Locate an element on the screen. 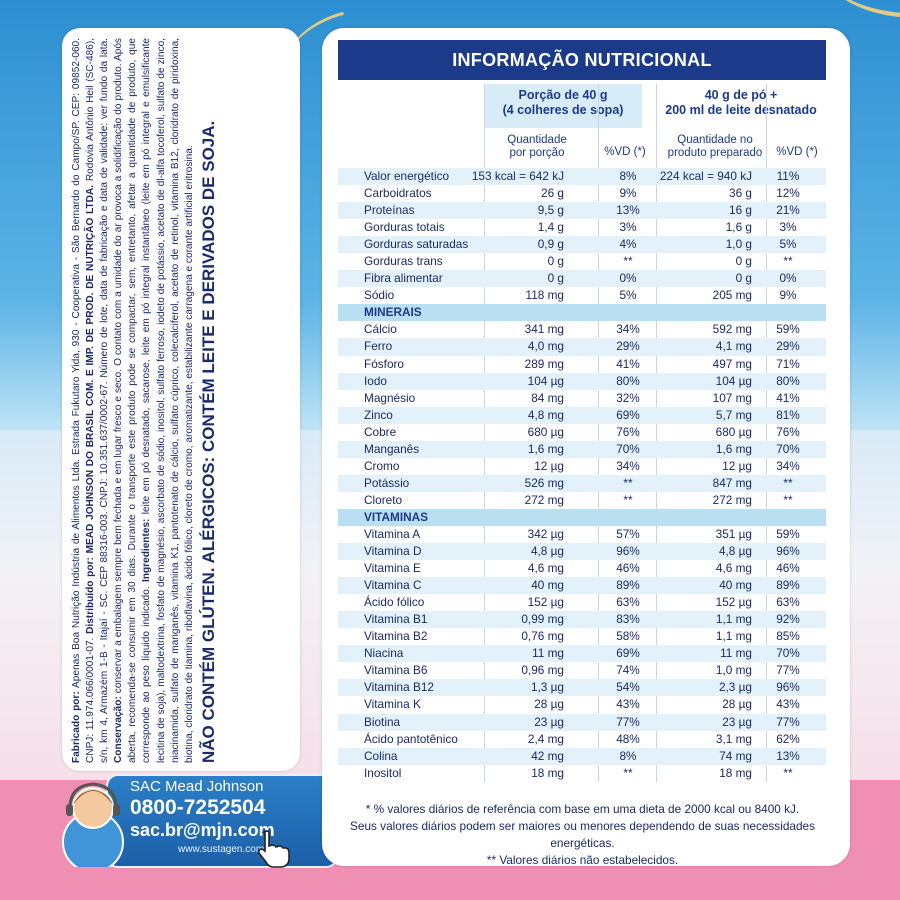 The height and width of the screenshot is (900, 900). nutrient-name: Biotina is located at coordinates (382, 721).